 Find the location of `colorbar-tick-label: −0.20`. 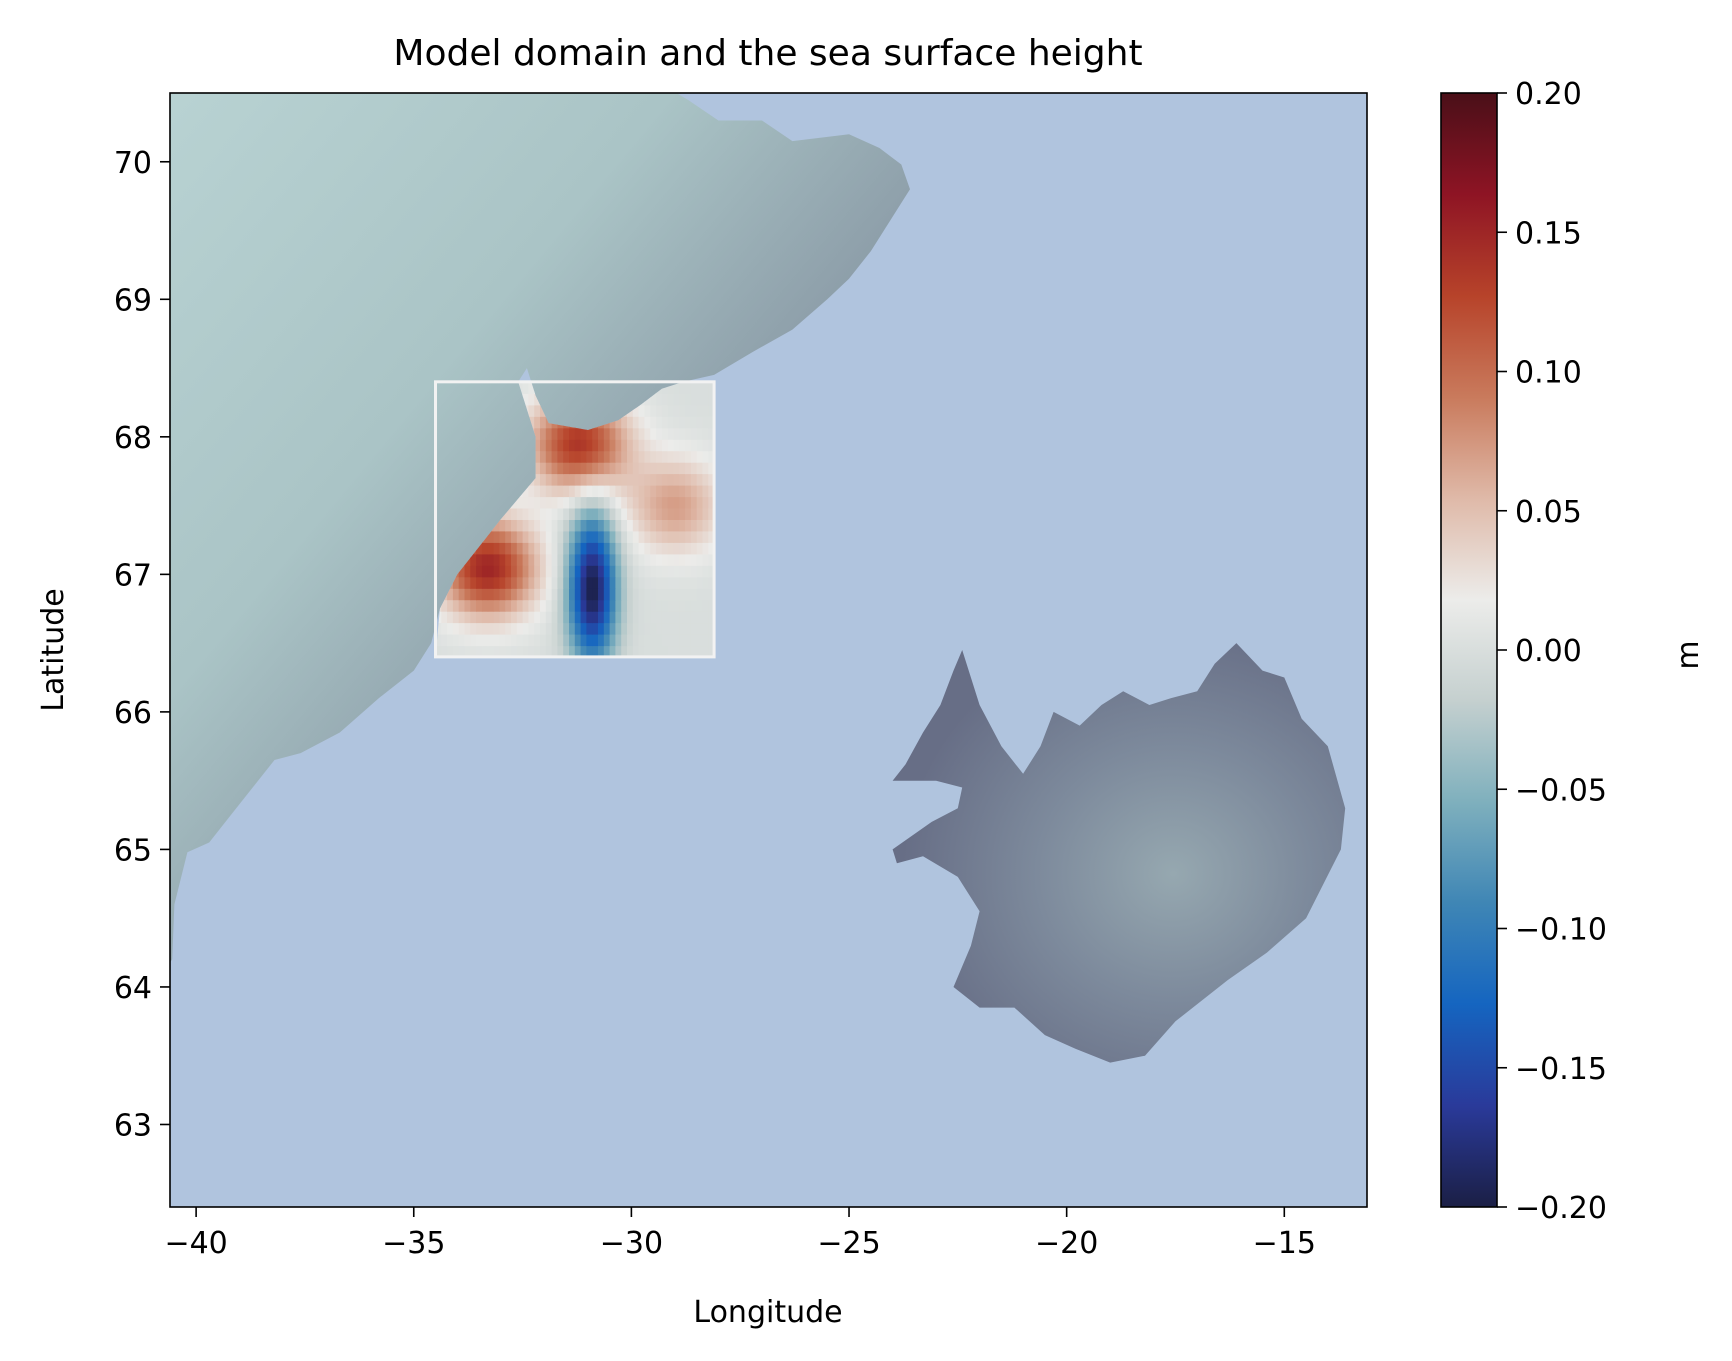

colorbar-tick-label: −0.20 is located at coordinates (1561, 1208).